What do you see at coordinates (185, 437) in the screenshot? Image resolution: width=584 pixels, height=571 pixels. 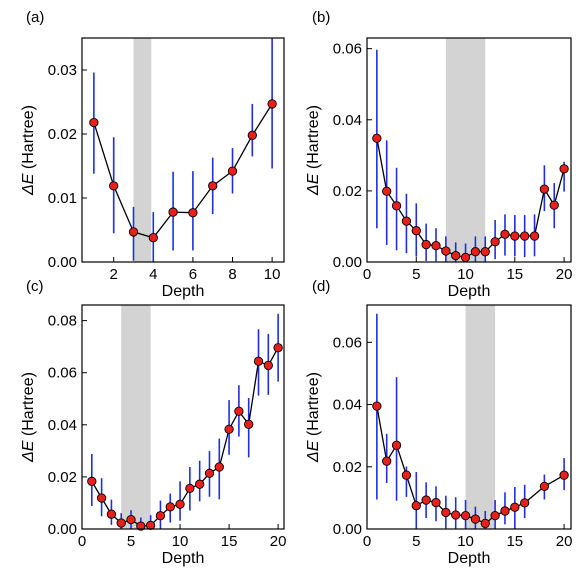 I see `panel-c-series-line` at bounding box center [185, 437].